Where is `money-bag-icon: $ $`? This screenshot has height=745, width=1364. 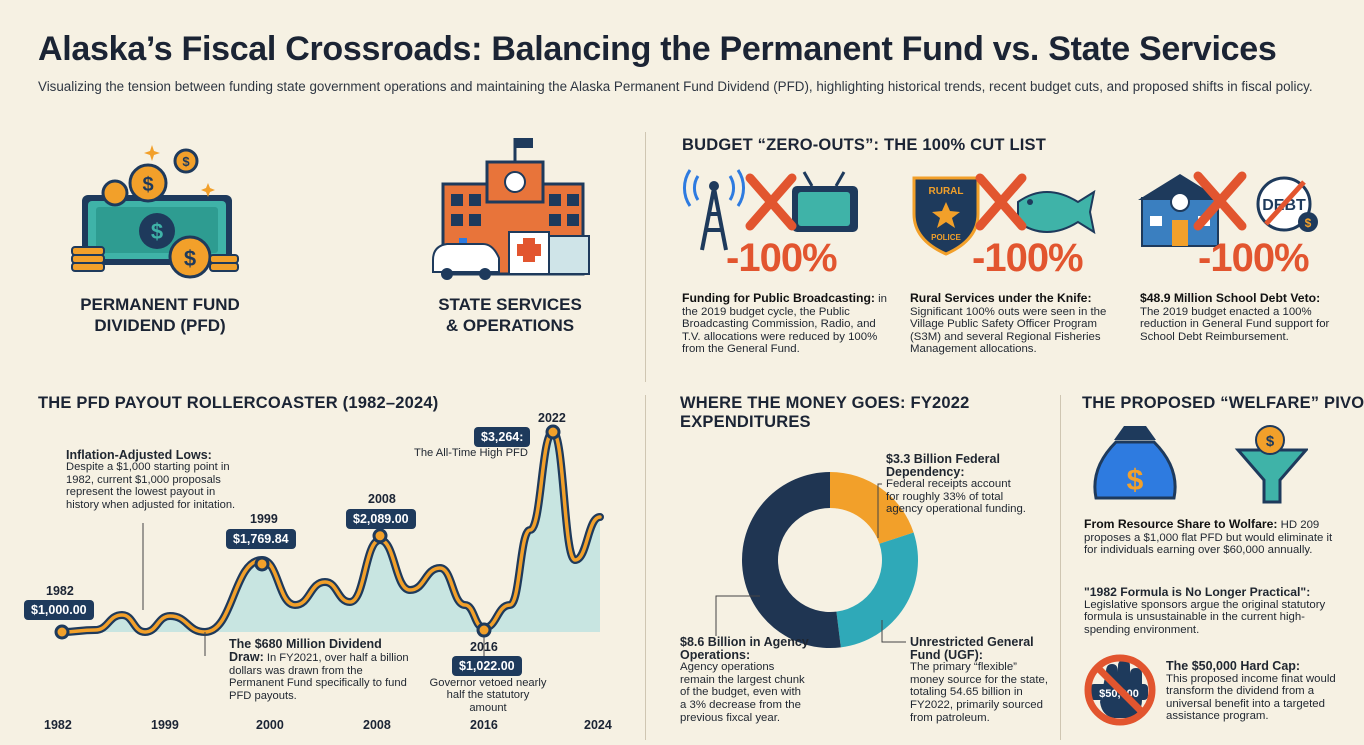
money-bag-icon: $ $ is located at coordinates (1200, 464).